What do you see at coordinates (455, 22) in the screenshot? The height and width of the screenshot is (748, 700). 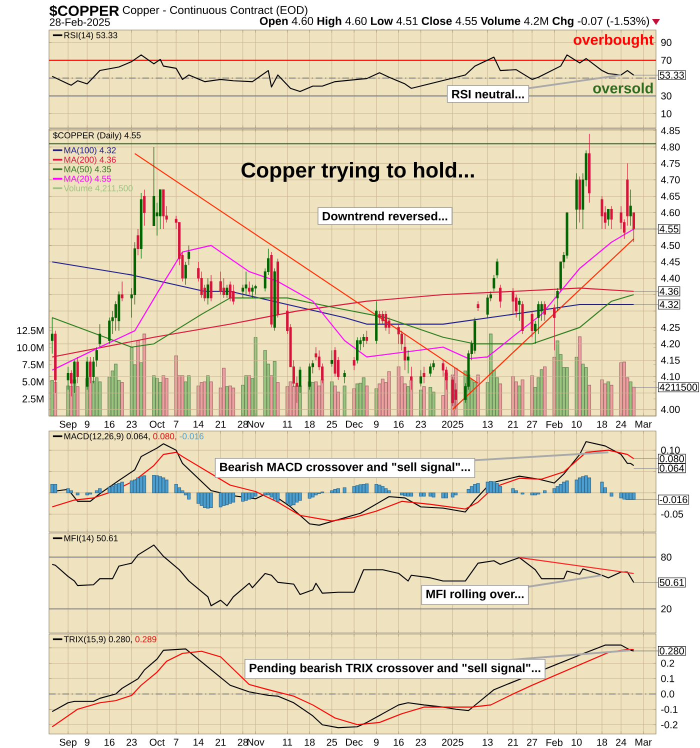 I see `text: Open 4.60 High 4.60 Low 4.51 Close 4.55 Volume 4.2M Chg -0.07 (-1.53%)` at bounding box center [455, 22].